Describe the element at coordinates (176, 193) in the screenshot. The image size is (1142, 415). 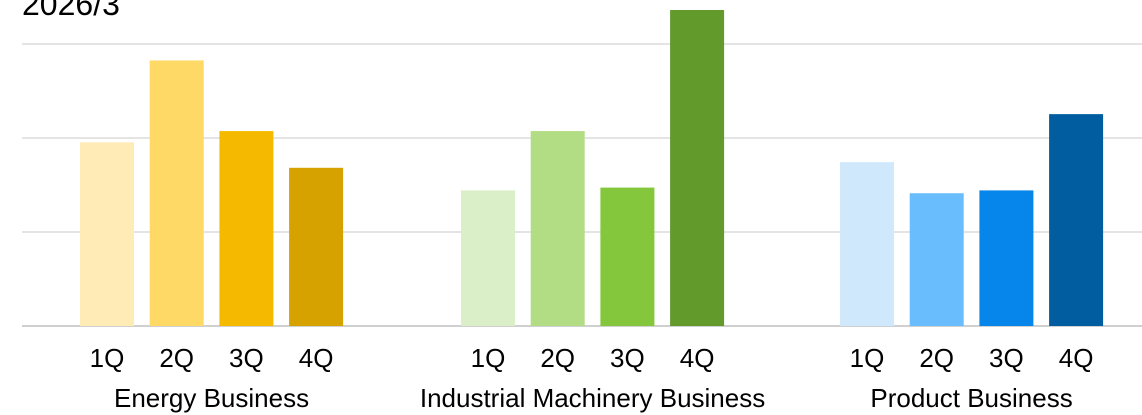
I see `bar-1-2q` at that location.